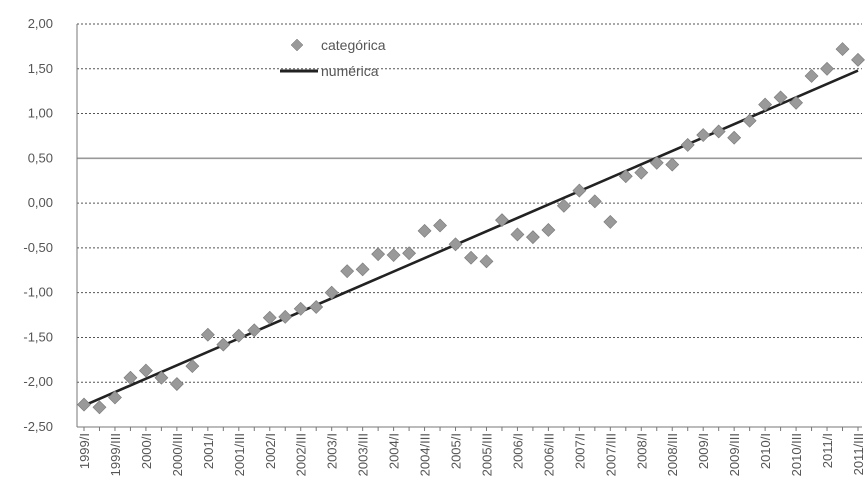  I want to click on legend-marker-categorica, so click(297, 45).